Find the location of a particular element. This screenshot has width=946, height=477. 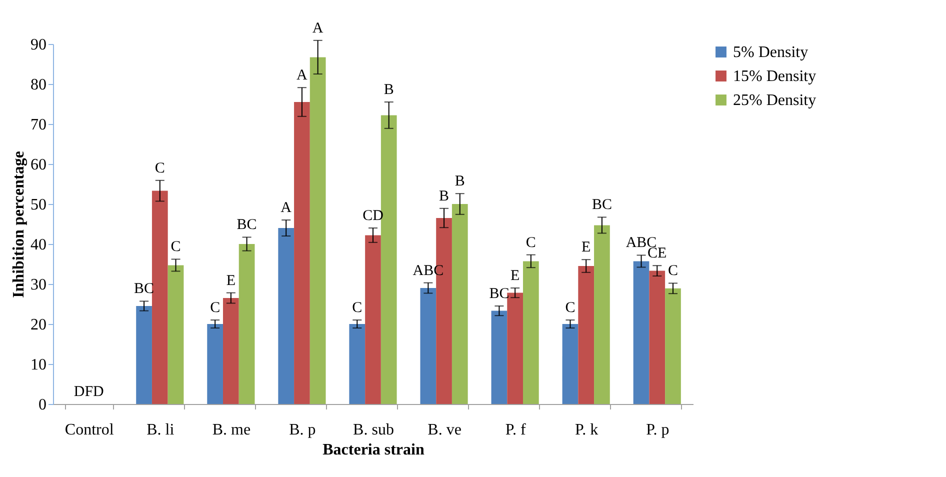

x-tick-label: B. p is located at coordinates (302, 430).